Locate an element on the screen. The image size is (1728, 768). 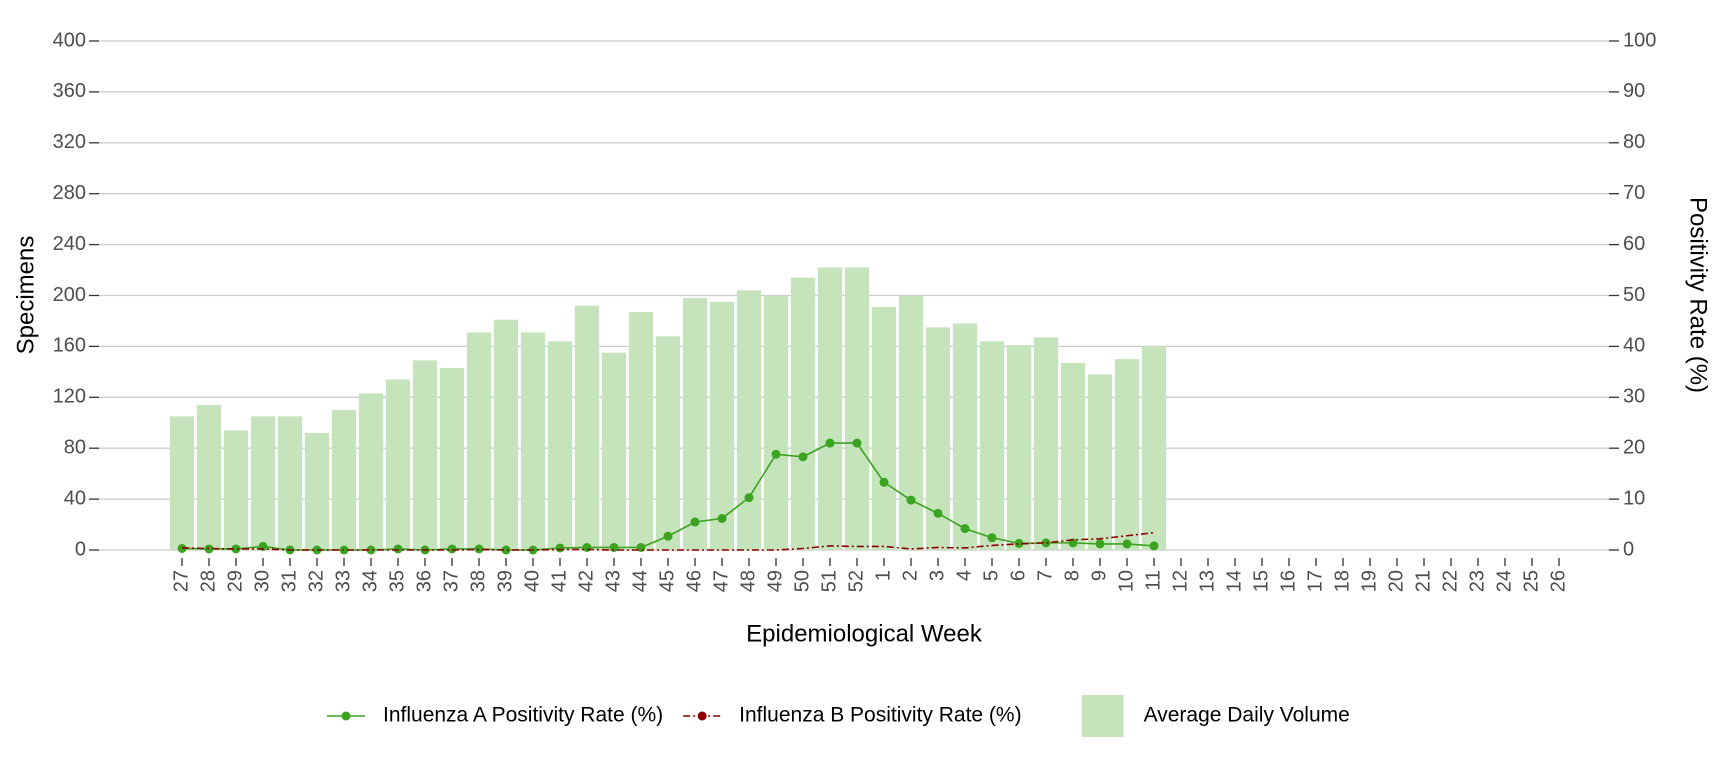
y-tick-label: 160 is located at coordinates (69, 346).